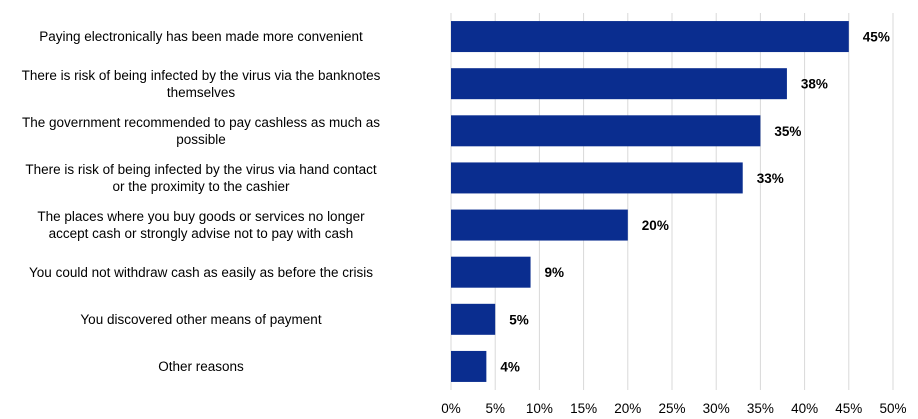  Describe the element at coordinates (814, 84) in the screenshot. I see `value-label: 38%` at that location.